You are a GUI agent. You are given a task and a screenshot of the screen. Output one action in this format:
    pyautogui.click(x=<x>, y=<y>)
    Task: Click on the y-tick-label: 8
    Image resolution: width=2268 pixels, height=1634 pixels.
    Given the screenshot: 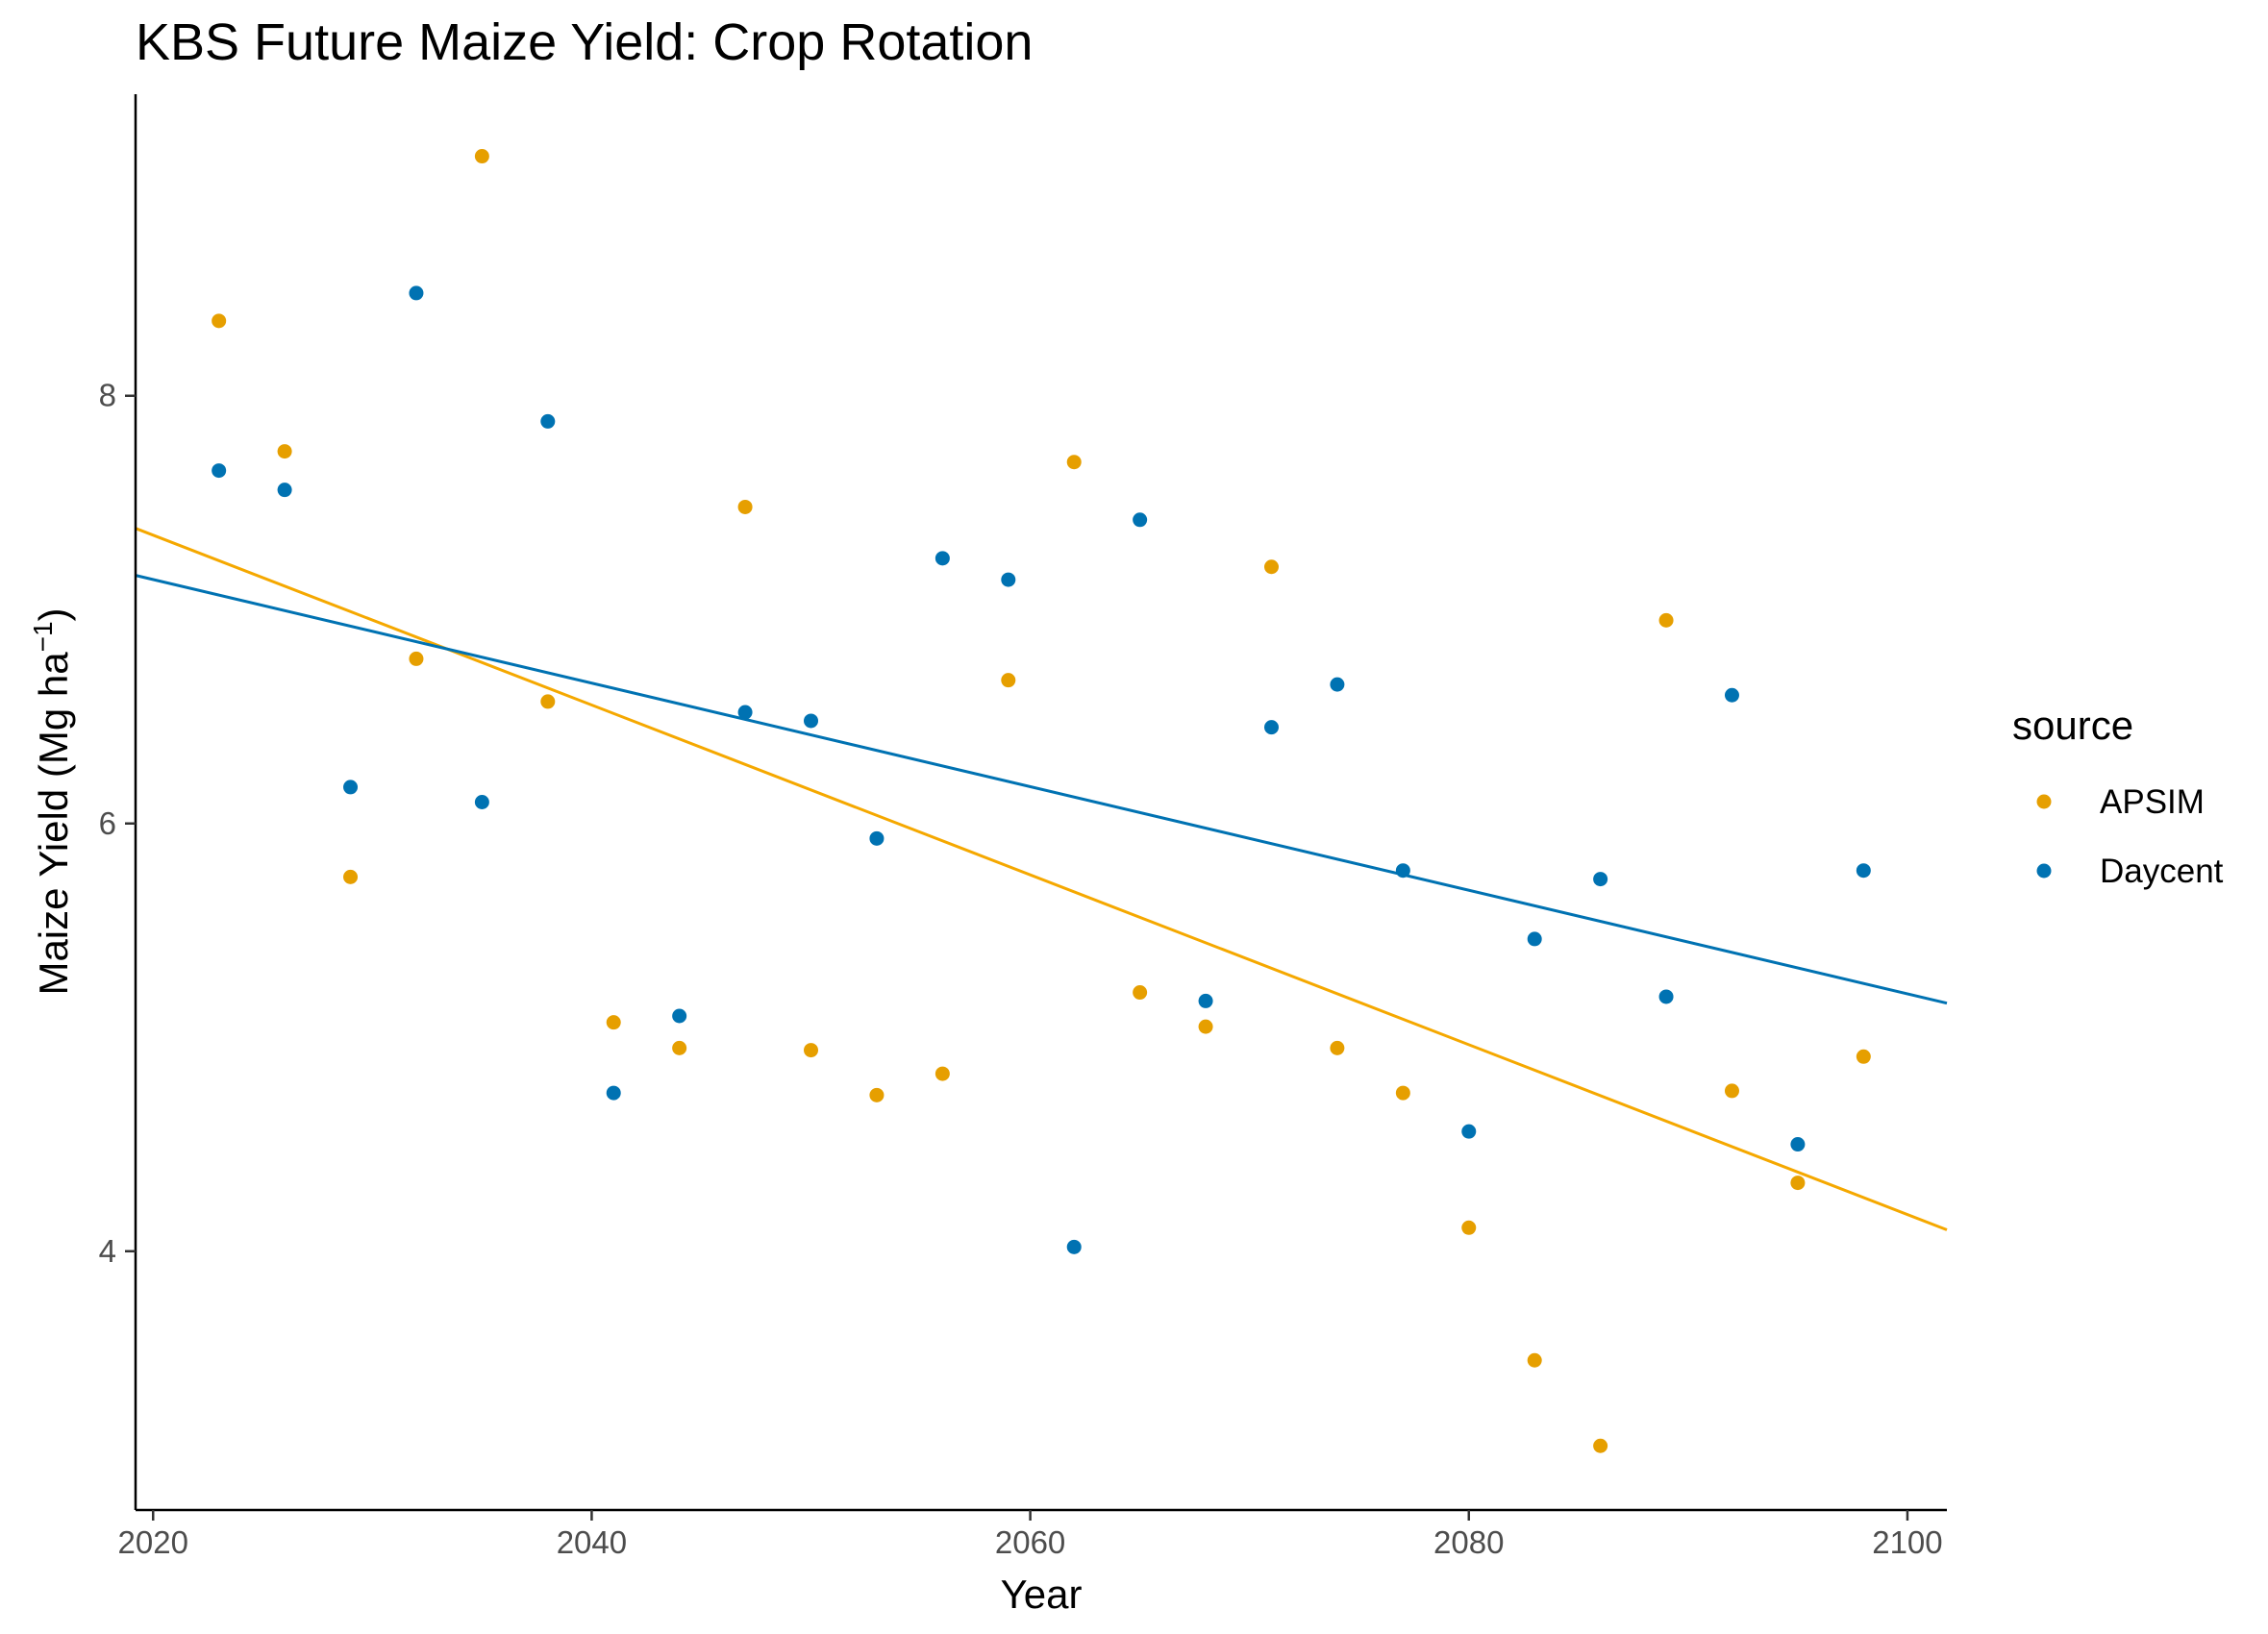 What is the action you would take?
    pyautogui.click(x=107, y=395)
    